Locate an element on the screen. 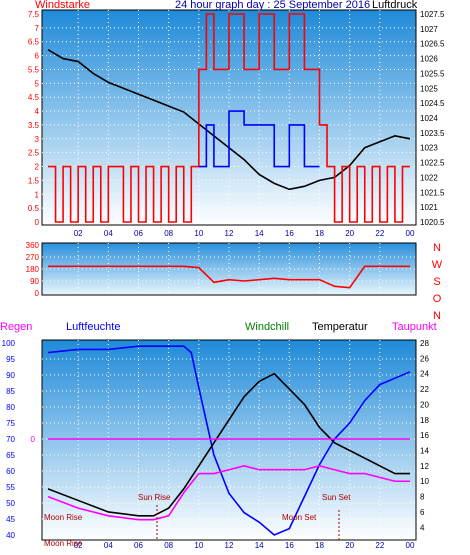  left-tick-label: 100 is located at coordinates (9, 343).